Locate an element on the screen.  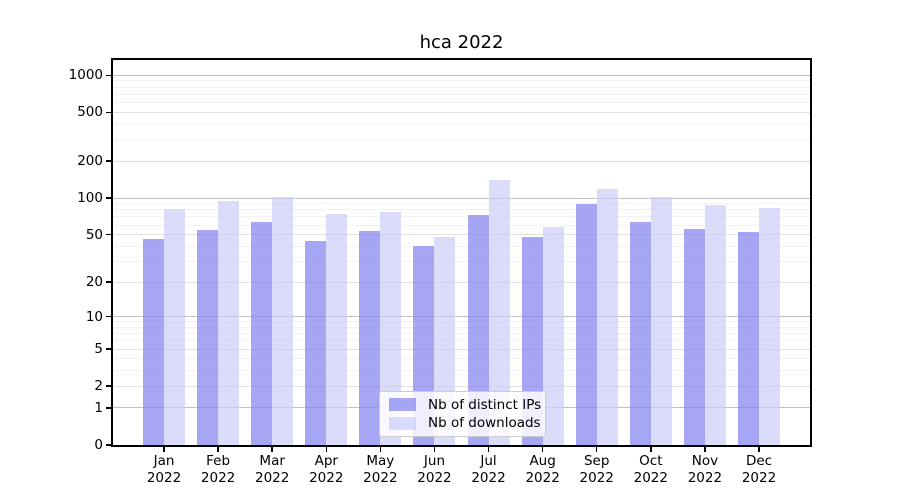
legend: Nb of distinct IPs Nb of downloads is located at coordinates (462, 414).